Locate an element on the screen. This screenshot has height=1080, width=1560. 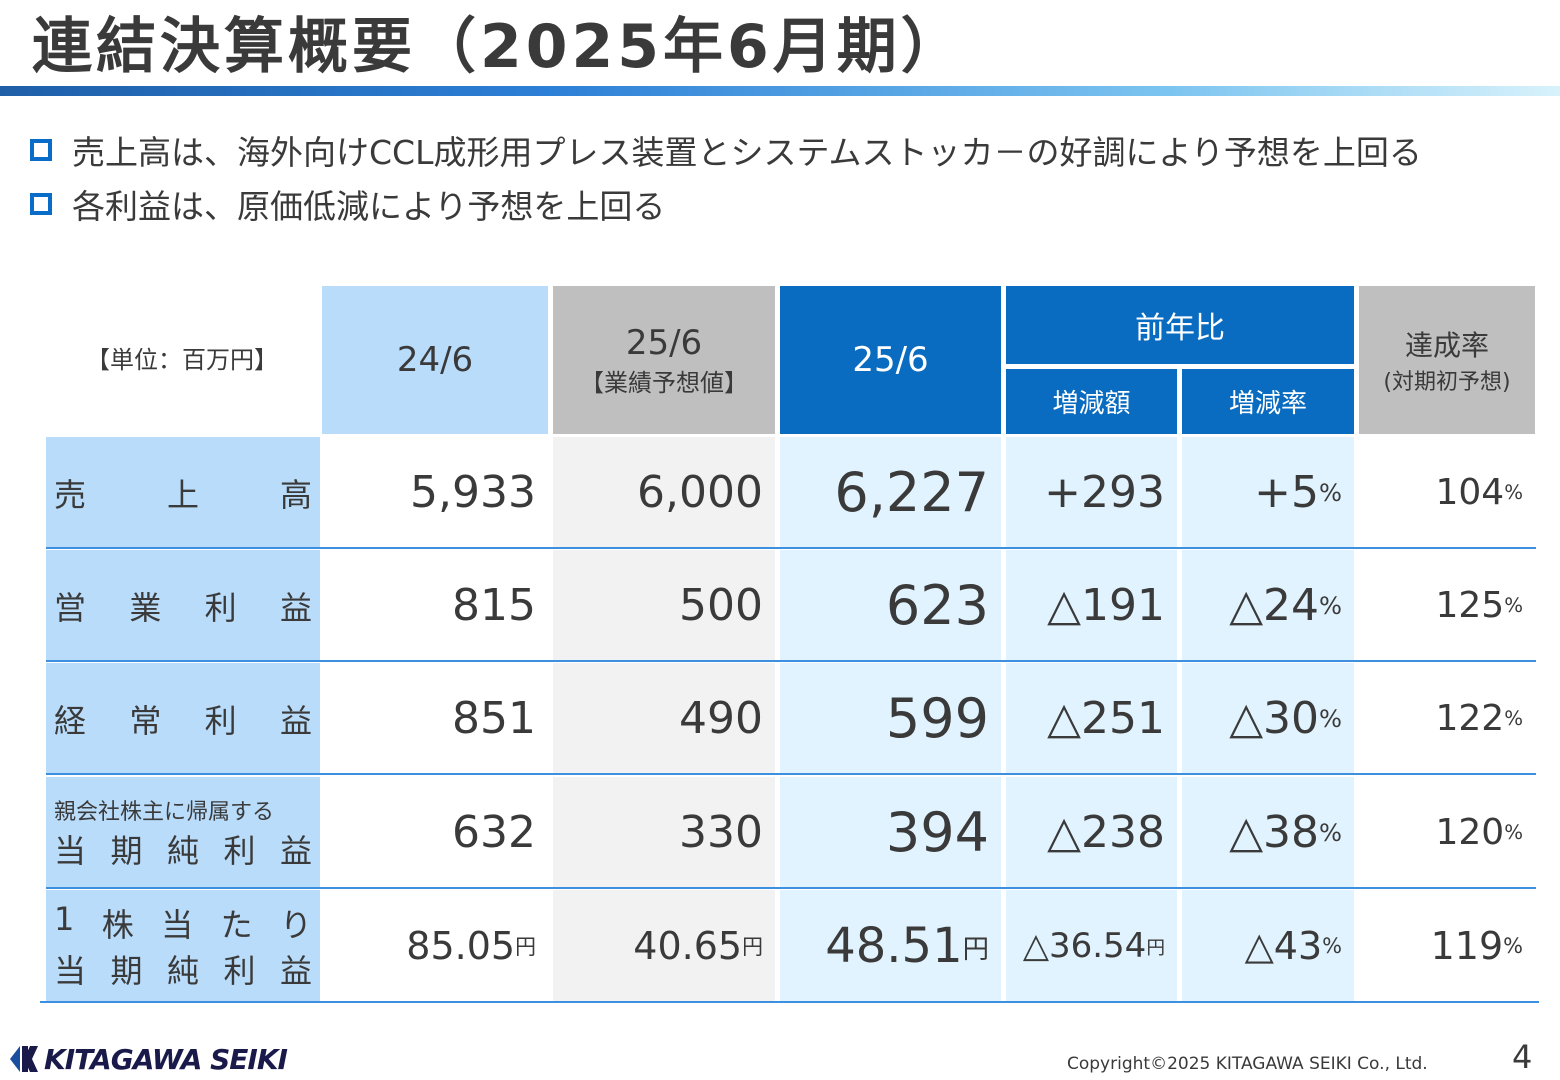
header-forecast-sub: 【業績予想値】 is located at coordinates (664, 382).